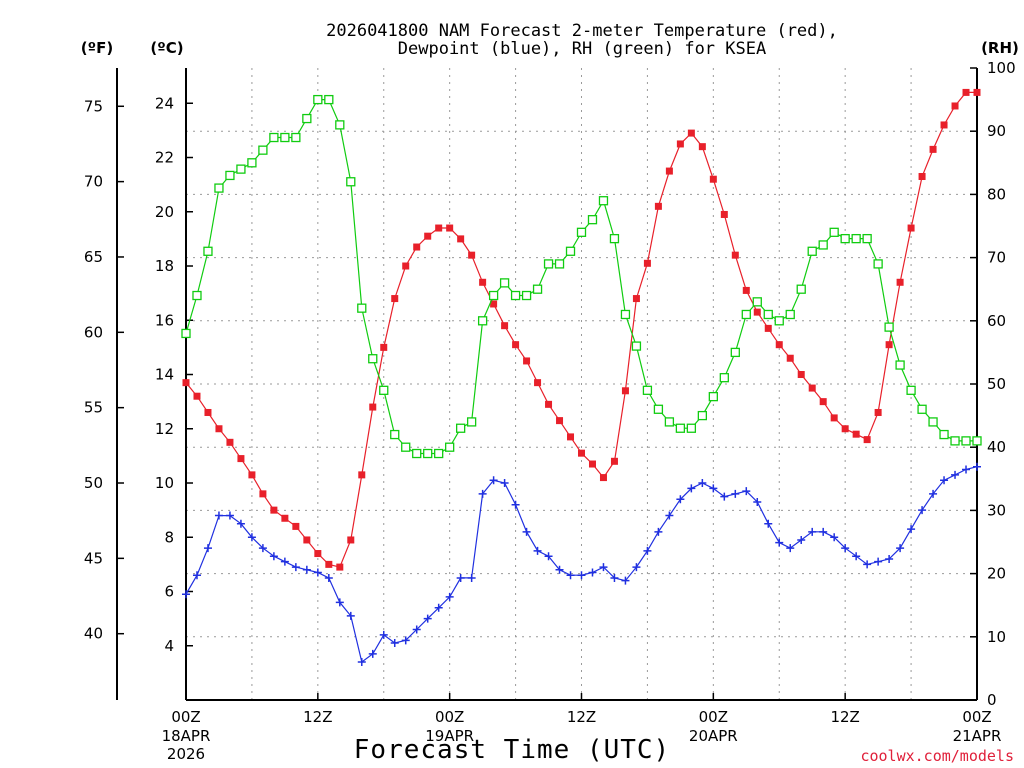 This screenshot has height=768, width=1024. I want to click on celsius-tick-label: 20, so click(164, 212).